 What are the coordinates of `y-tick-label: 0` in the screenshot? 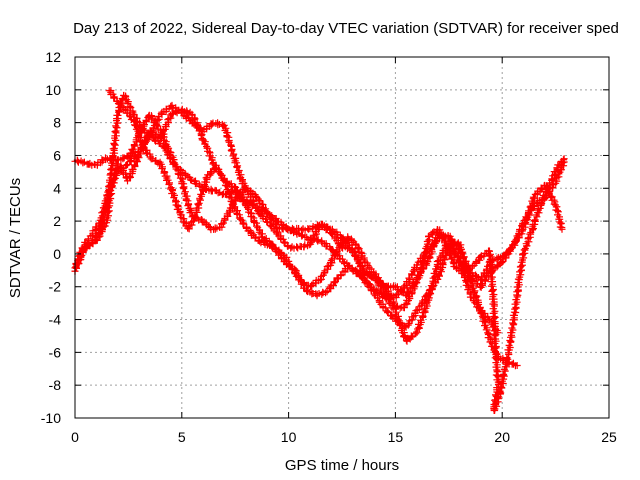 It's located at (57, 254).